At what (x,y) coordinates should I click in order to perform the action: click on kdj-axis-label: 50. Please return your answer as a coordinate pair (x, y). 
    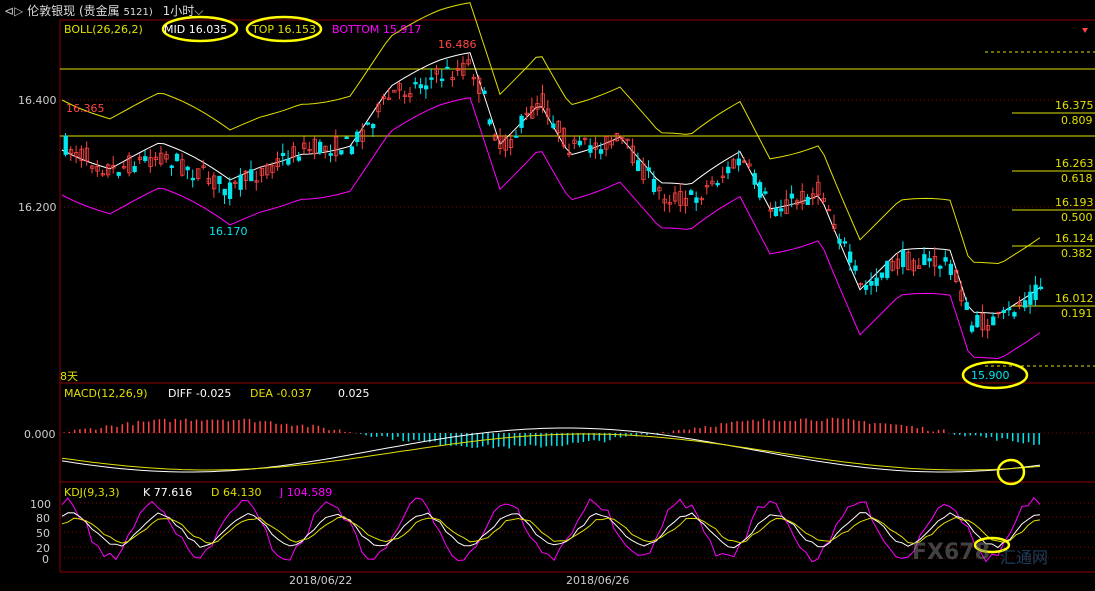
    Looking at the image, I should click on (43, 533).